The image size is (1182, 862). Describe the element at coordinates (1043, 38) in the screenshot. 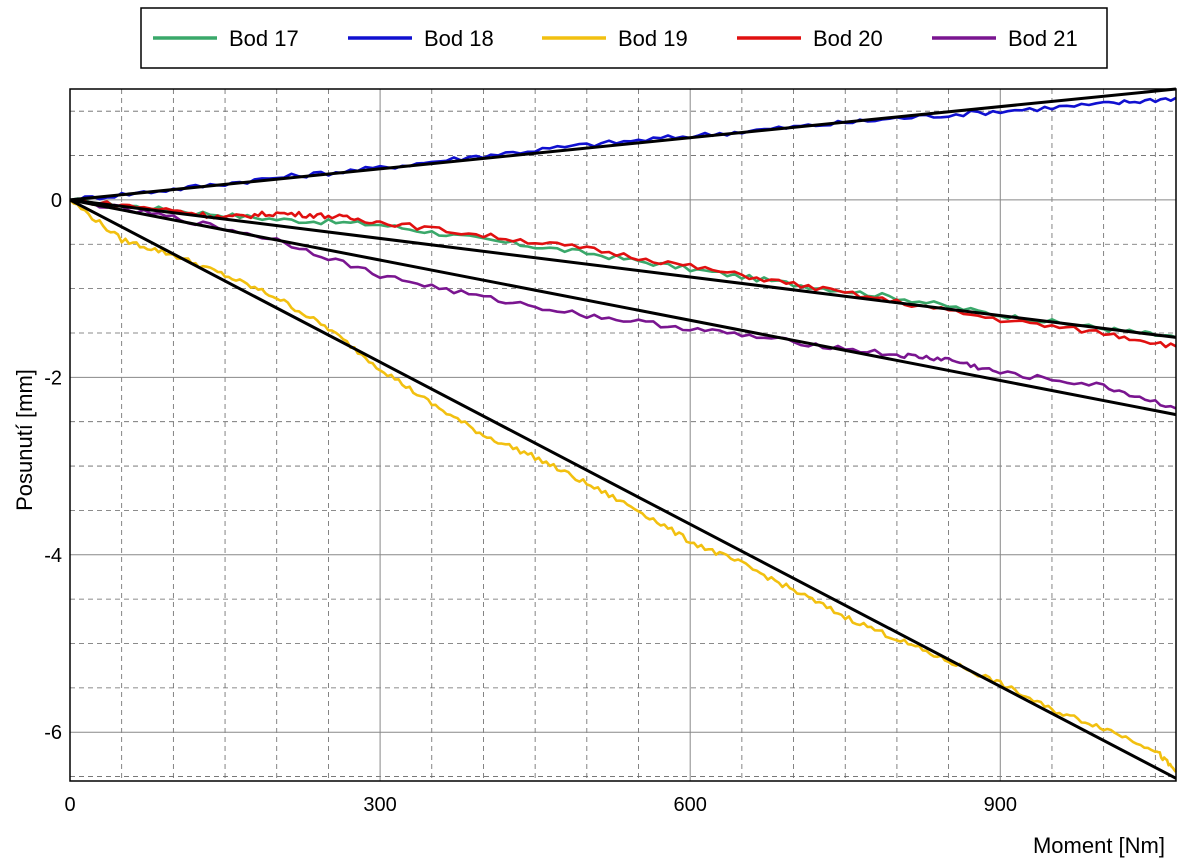

I see `legend-label: Bod 21` at that location.